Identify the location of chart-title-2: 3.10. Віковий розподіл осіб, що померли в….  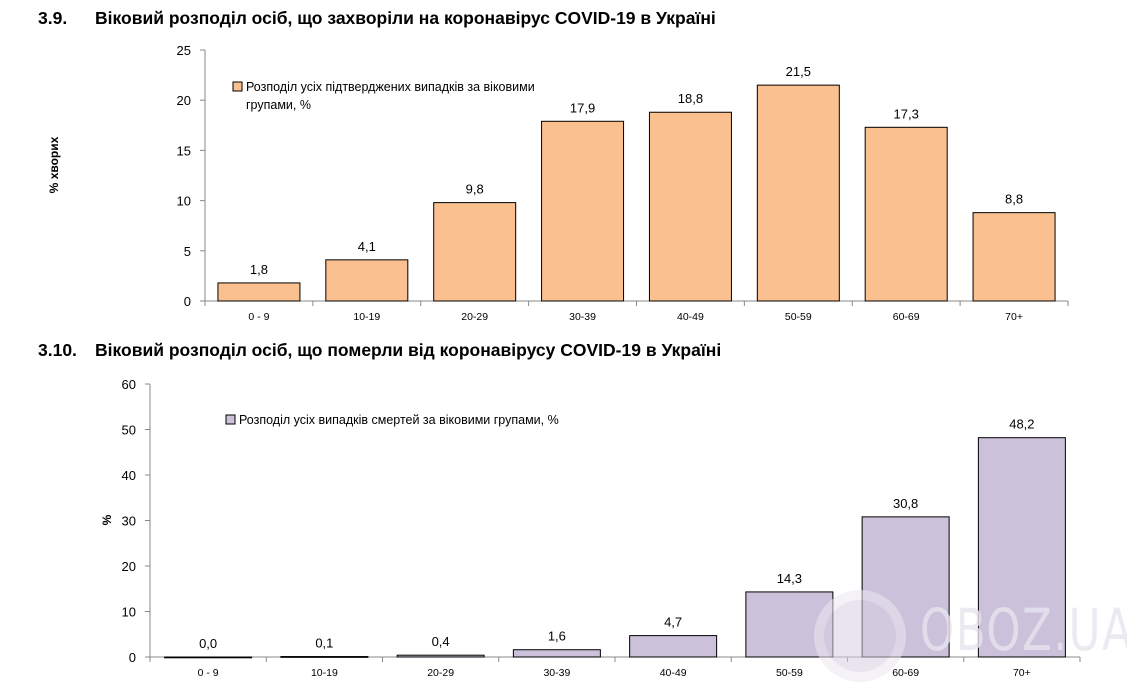
(379, 350).